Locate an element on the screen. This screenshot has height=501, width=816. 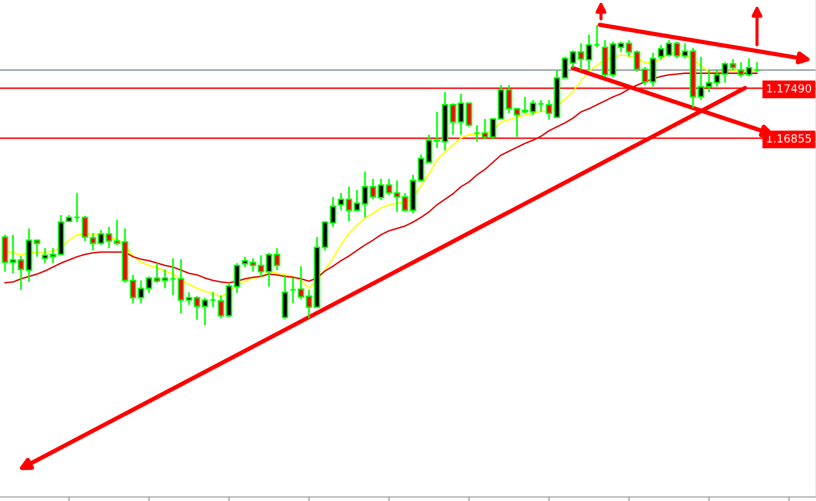
y-tick-label: 1.16855 is located at coordinates (789, 138).